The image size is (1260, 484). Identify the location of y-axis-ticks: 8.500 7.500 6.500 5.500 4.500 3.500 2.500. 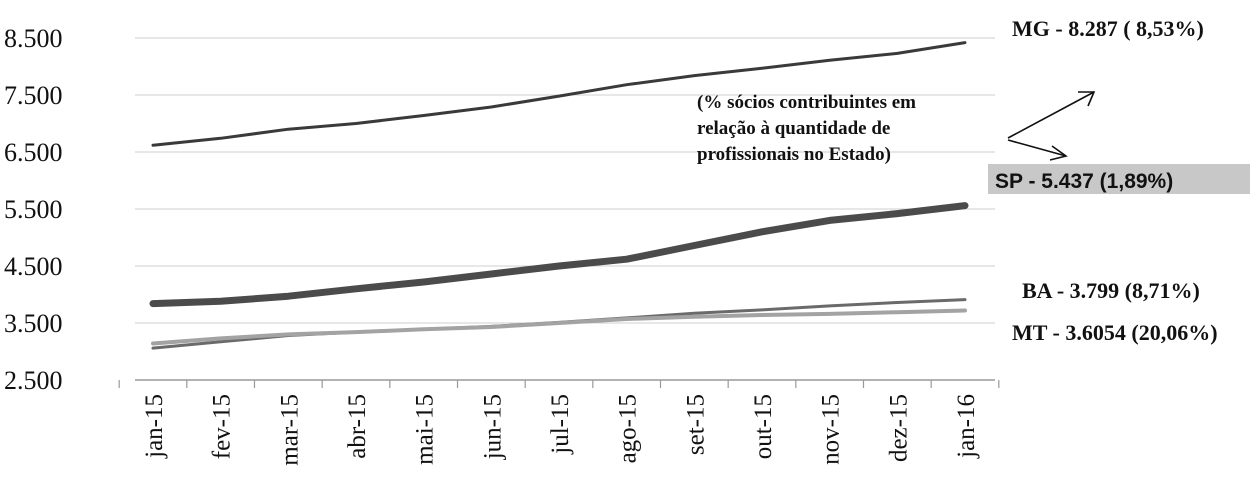
(33, 209).